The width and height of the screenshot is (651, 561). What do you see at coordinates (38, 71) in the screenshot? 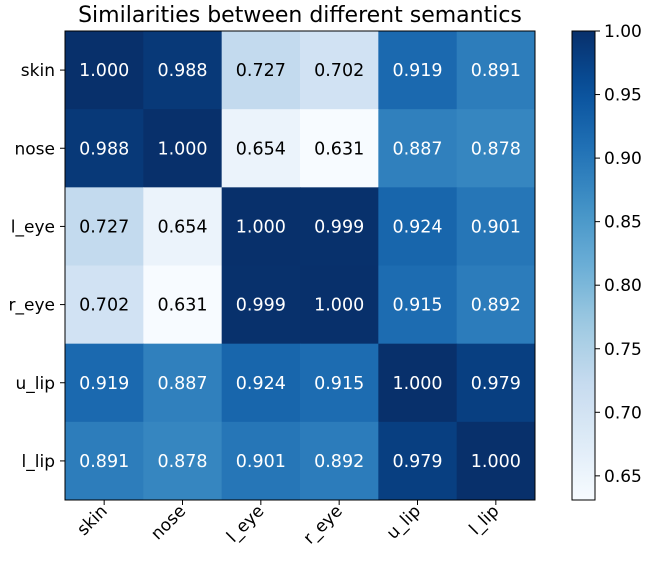
I see `row-tick-label: skin` at bounding box center [38, 71].